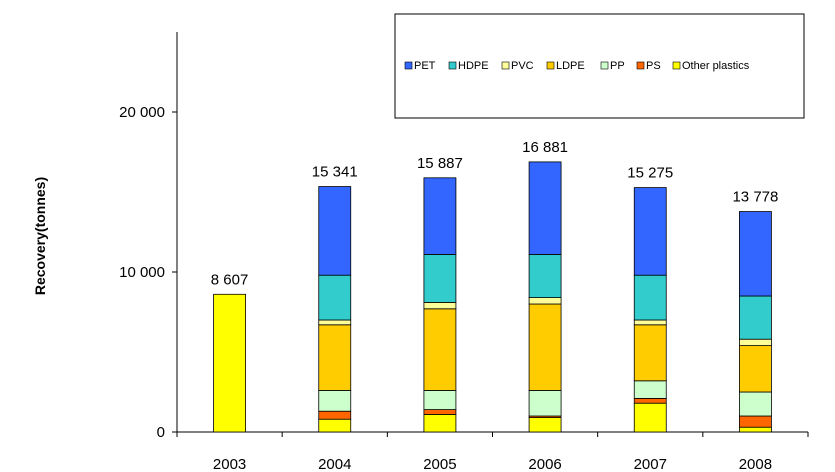 This screenshot has width=835, height=472. What do you see at coordinates (545, 301) in the screenshot?
I see `bar-segment-pvc-2006` at bounding box center [545, 301].